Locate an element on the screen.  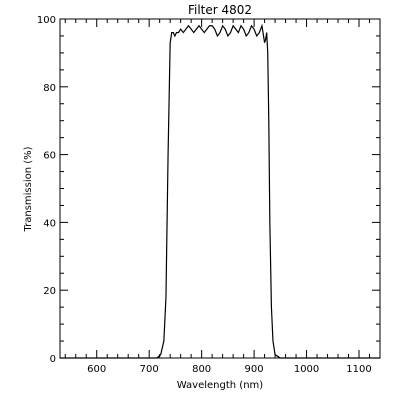
x-tick-label: 1100 is located at coordinates (358, 369).